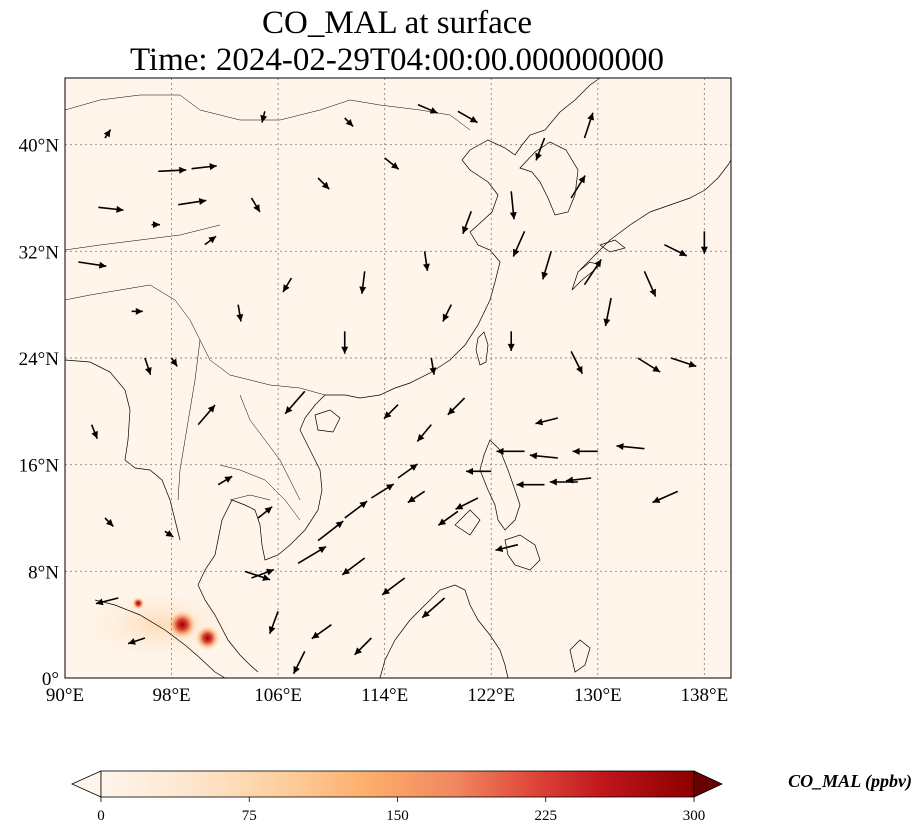 This screenshot has height=836, width=922. What do you see at coordinates (39, 413) in the screenshot?
I see `y-tick-labels: 0° 8°N 16°N 24°N 32°N 40°N` at bounding box center [39, 413].